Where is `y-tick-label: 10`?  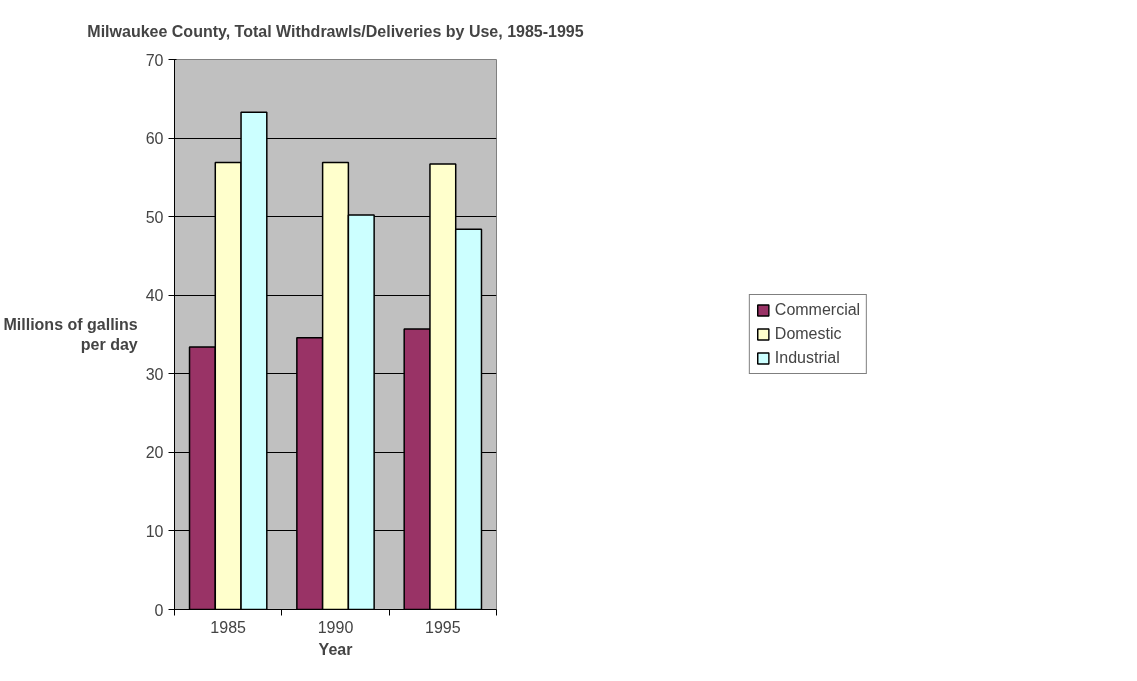
y-tick-label: 10 is located at coordinates (154, 531).